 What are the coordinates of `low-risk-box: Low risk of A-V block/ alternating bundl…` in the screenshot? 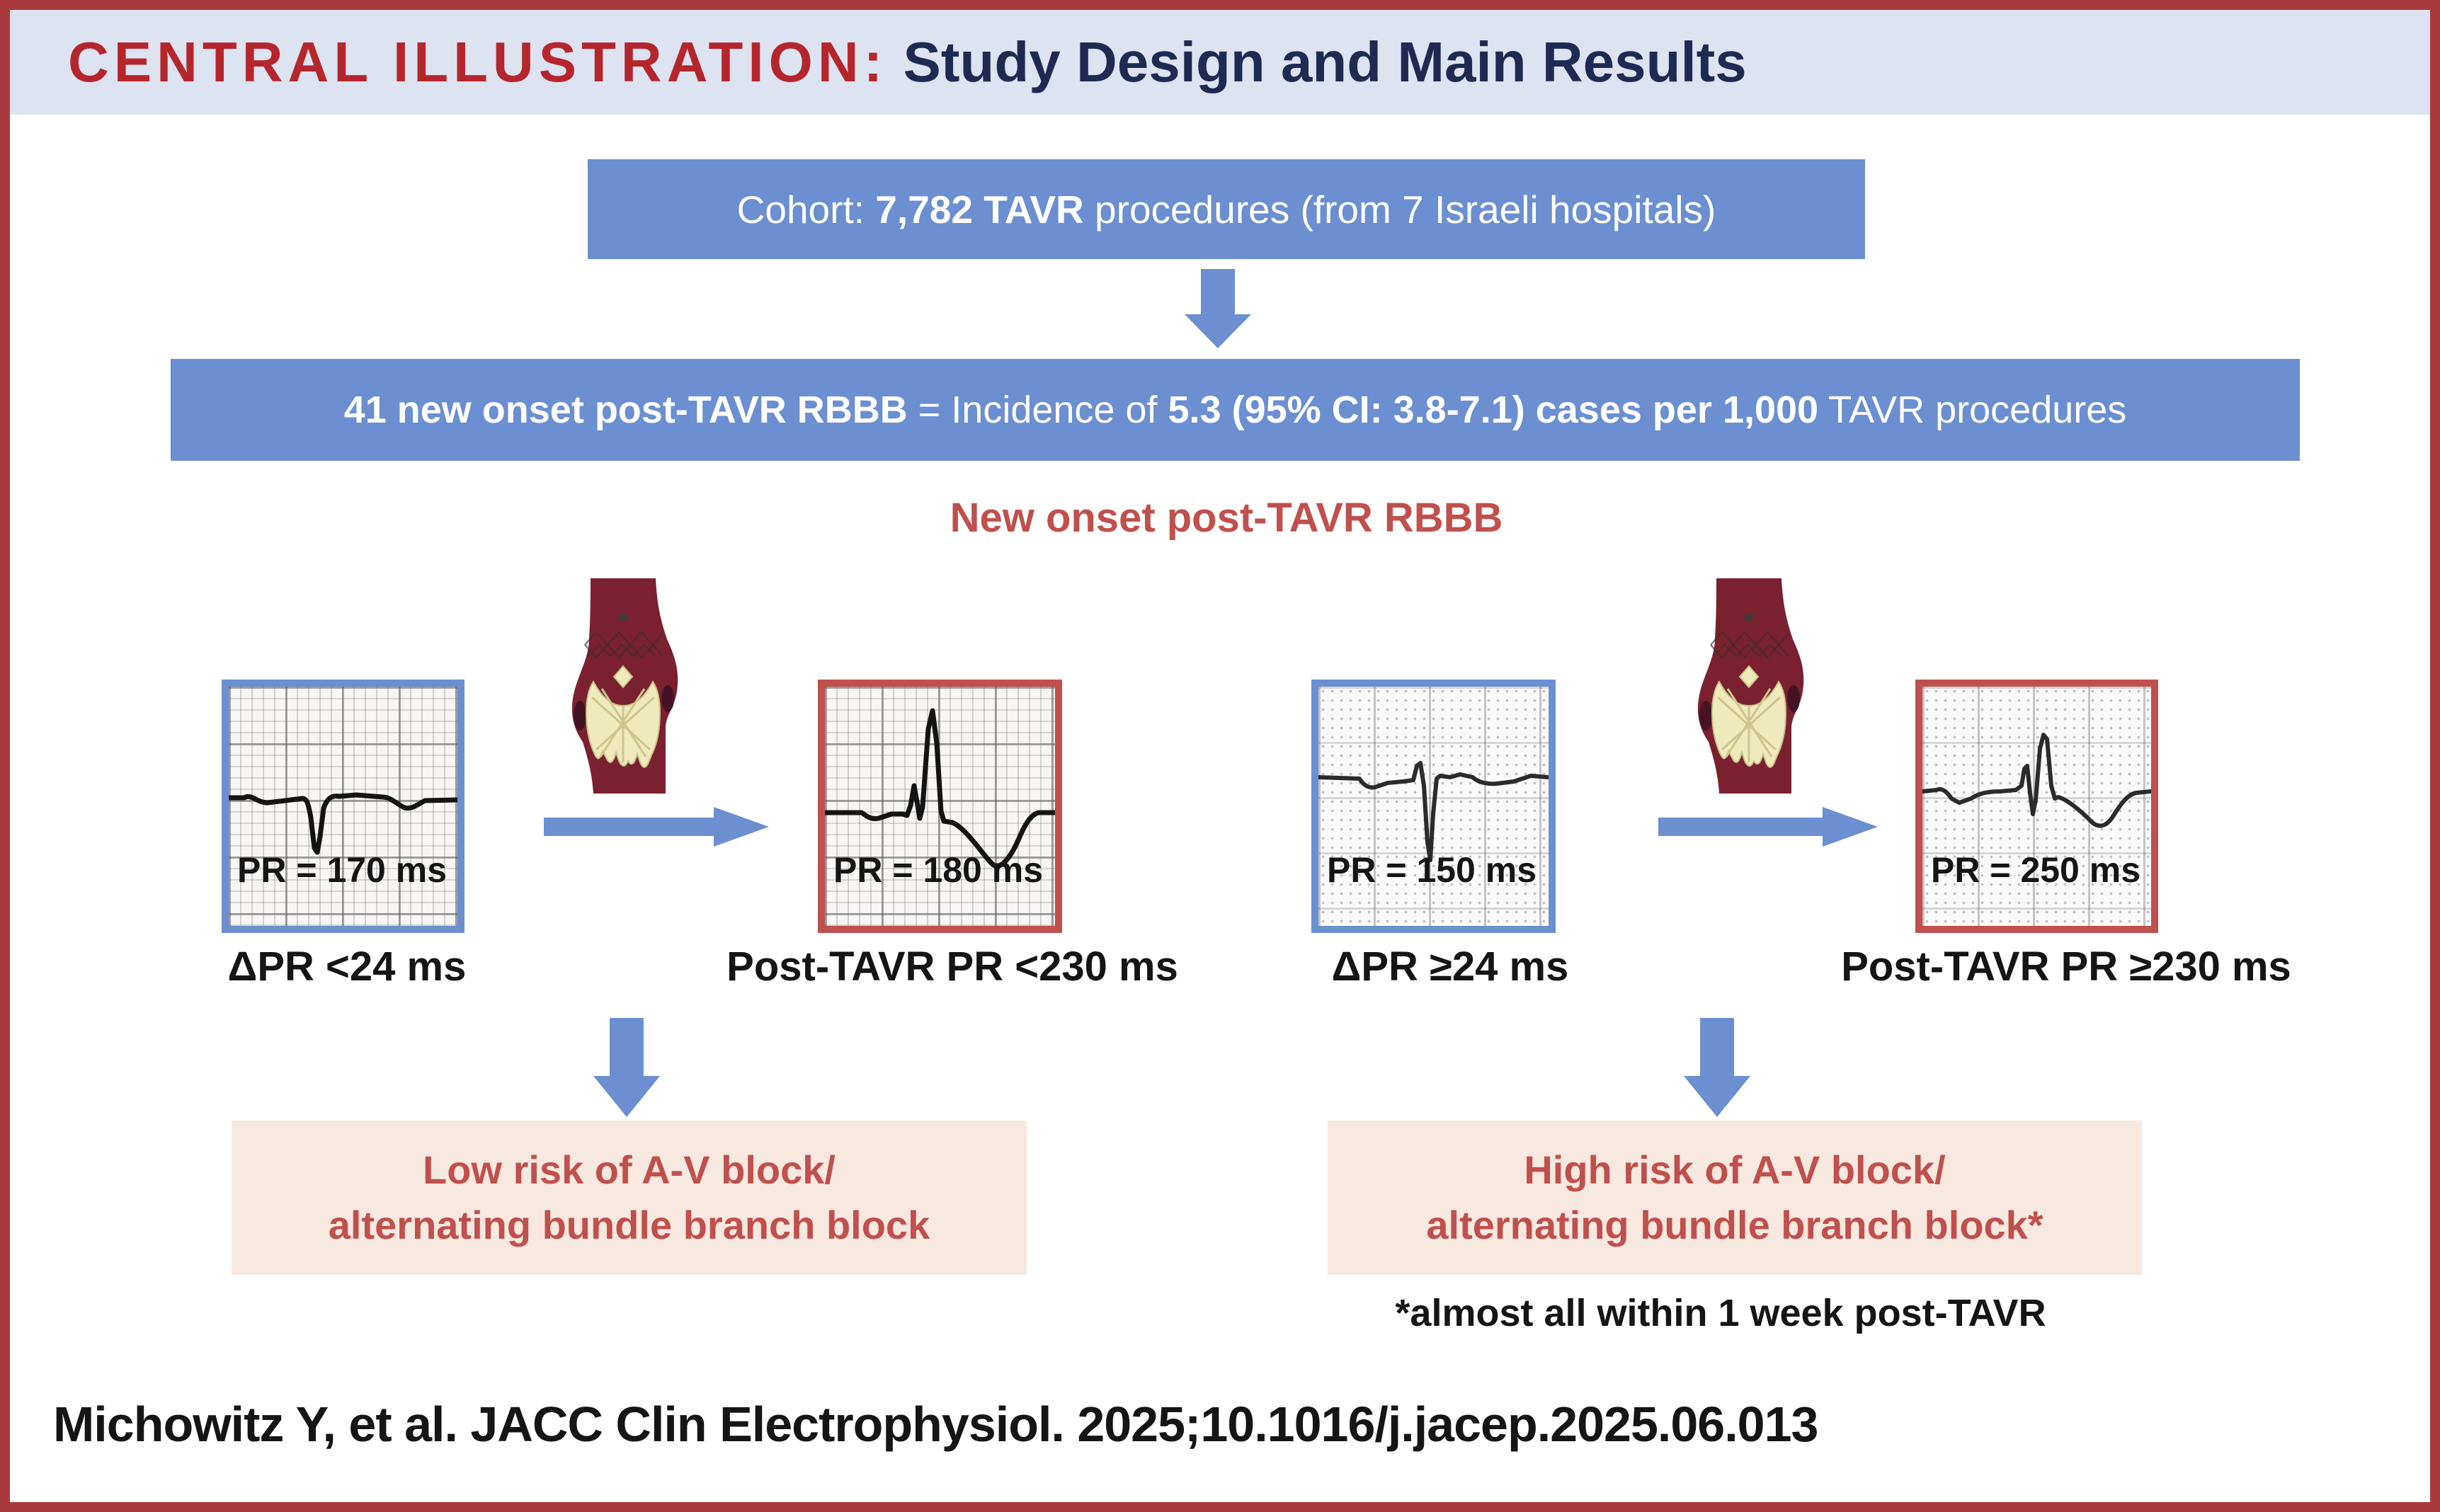 It's located at (629, 1198).